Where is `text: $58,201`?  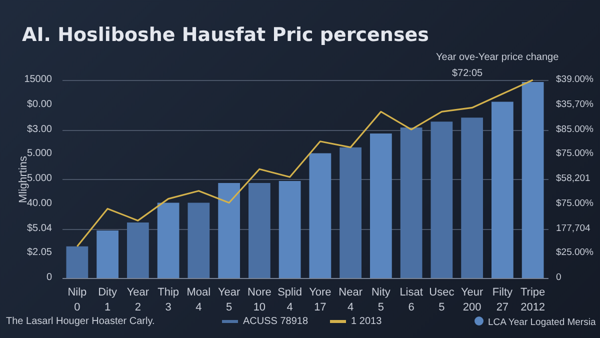
text: $58,201 is located at coordinates (573, 179).